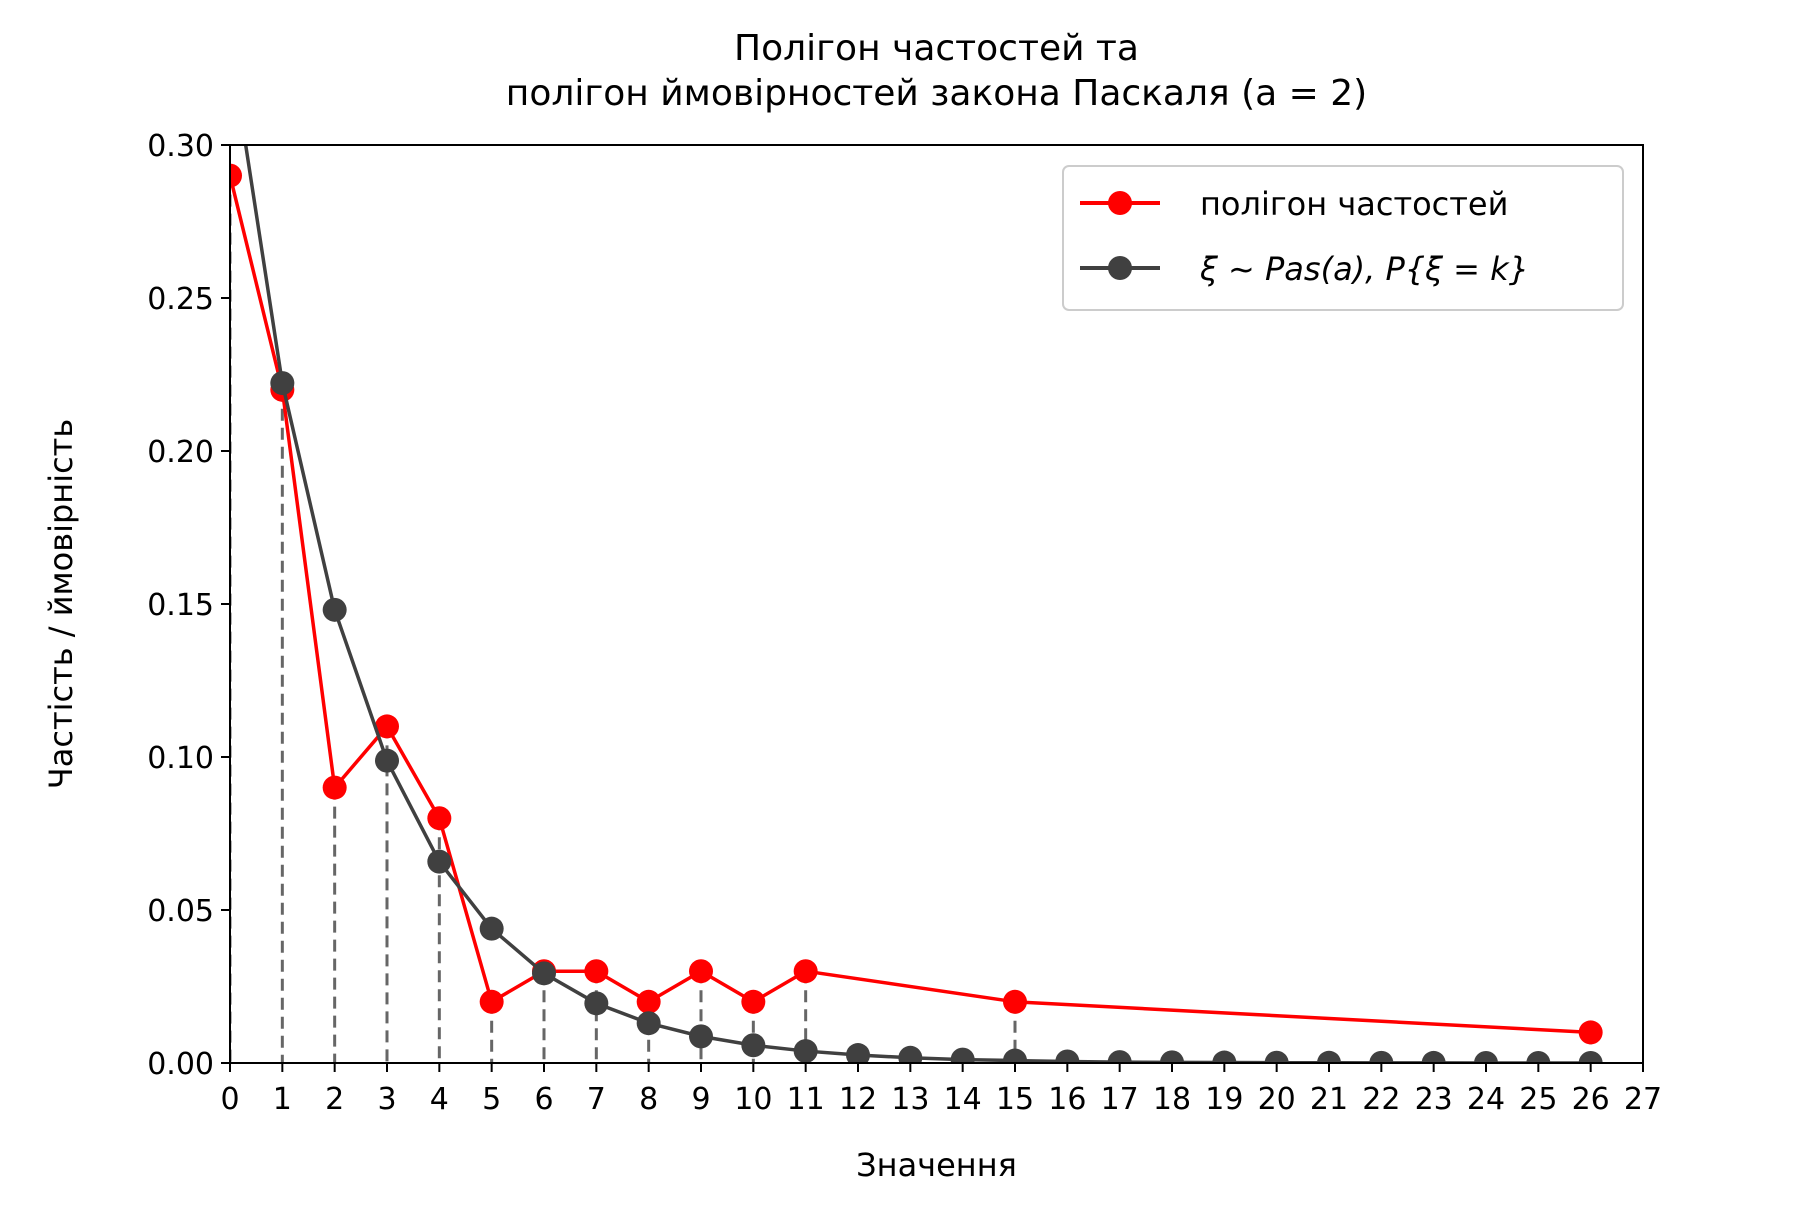 This screenshot has height=1205, width=1800. What do you see at coordinates (180, 605) in the screenshot?
I see `y-tick-label: 0.15` at bounding box center [180, 605].